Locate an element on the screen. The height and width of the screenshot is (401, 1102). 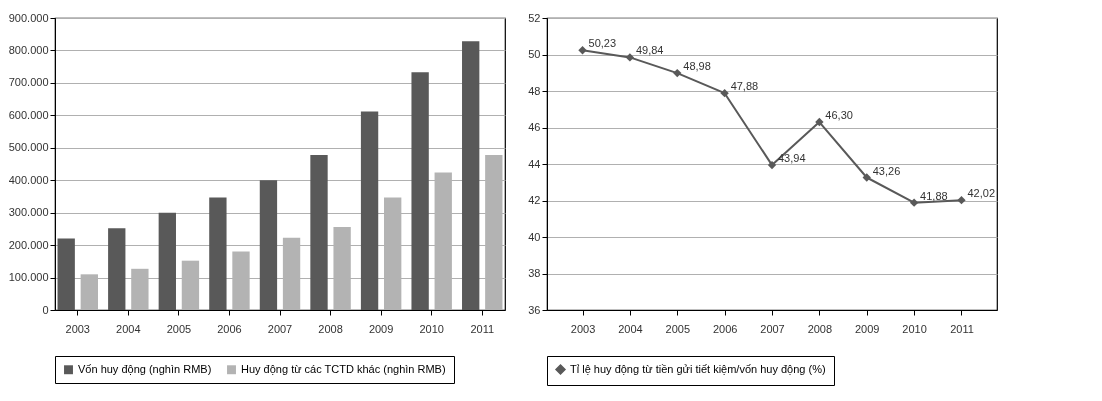
legend-label: Huy động từ các TCTD khác (nghìn RMB) is located at coordinates (343, 368).